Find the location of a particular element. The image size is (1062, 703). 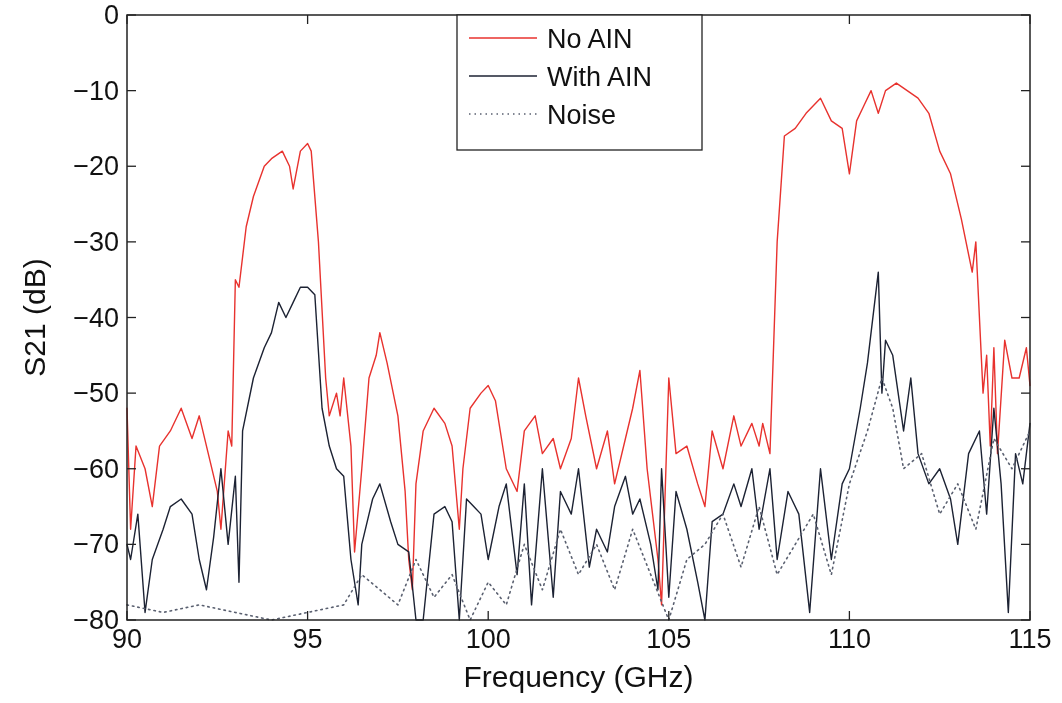

y-tick-label: −30 is located at coordinates (96, 241).